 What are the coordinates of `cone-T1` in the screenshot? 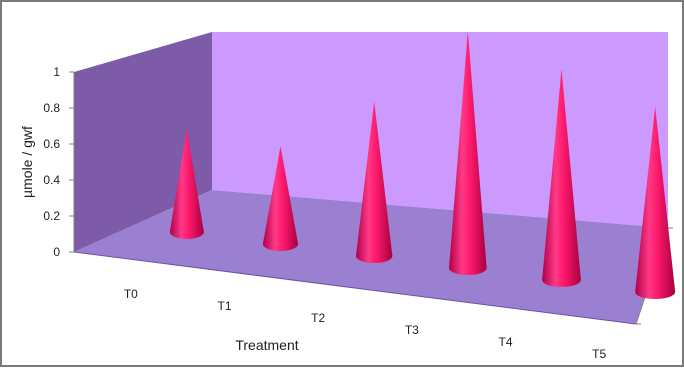 It's located at (280, 198).